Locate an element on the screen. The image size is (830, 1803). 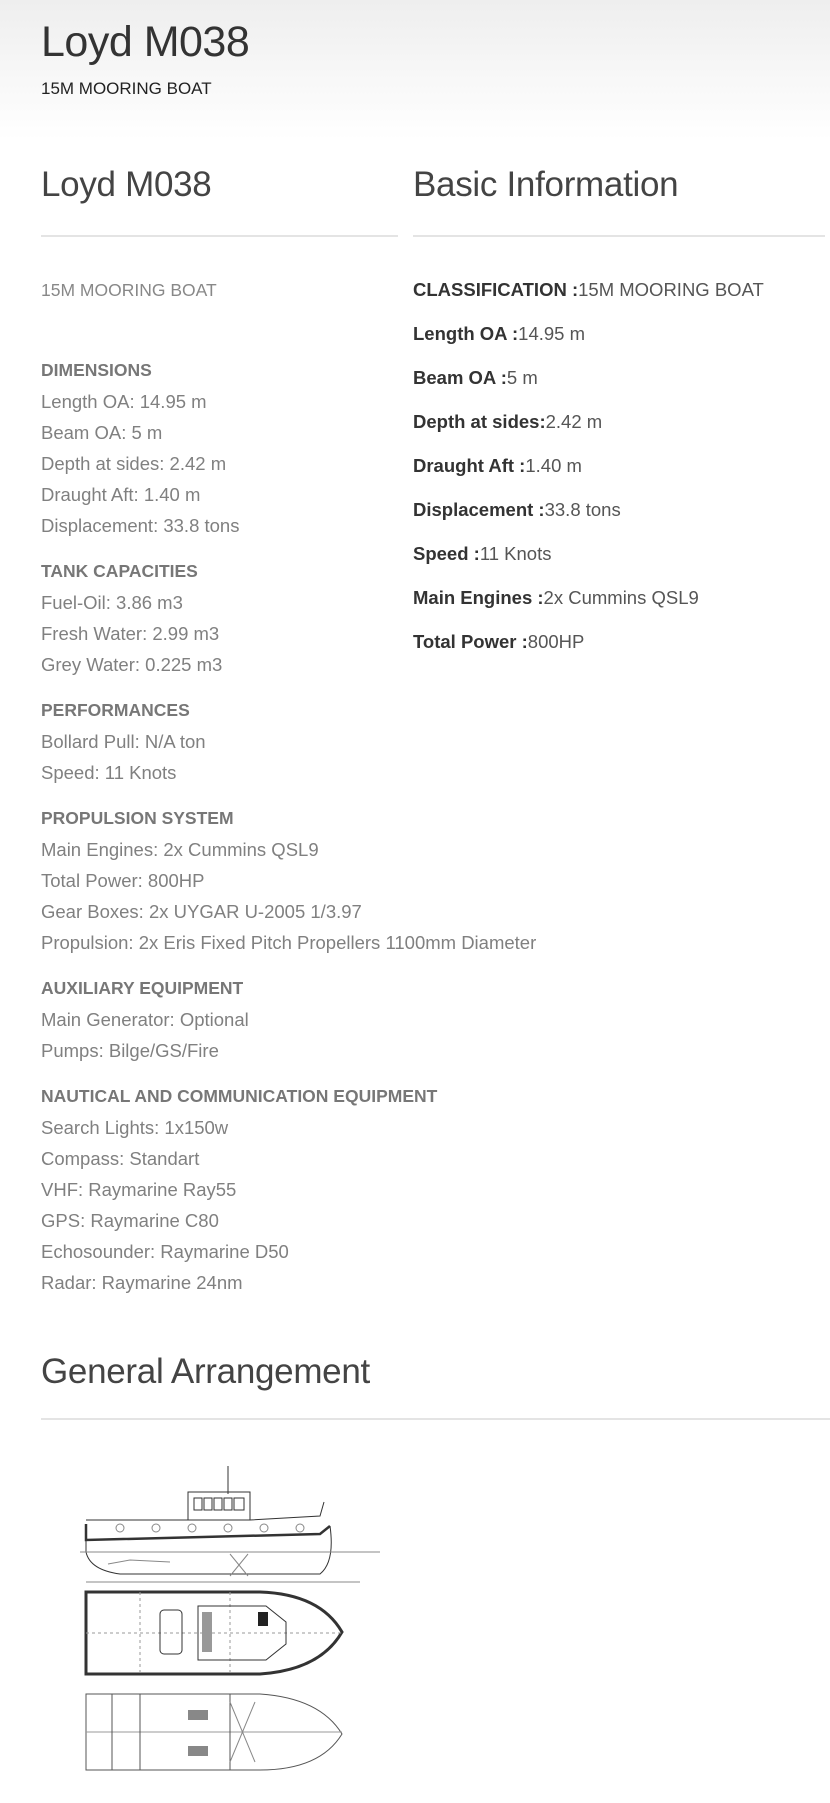
spec-item: Echosounder: Raymarine D50 is located at coordinates (165, 1251).